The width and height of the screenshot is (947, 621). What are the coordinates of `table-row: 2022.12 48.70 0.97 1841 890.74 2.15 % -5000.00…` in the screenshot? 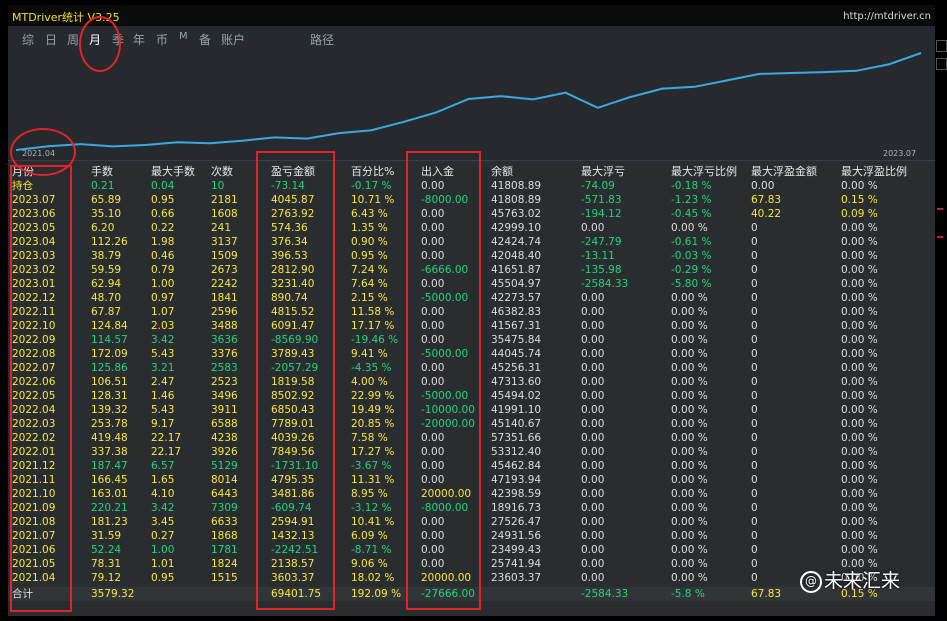 It's located at (471, 298).